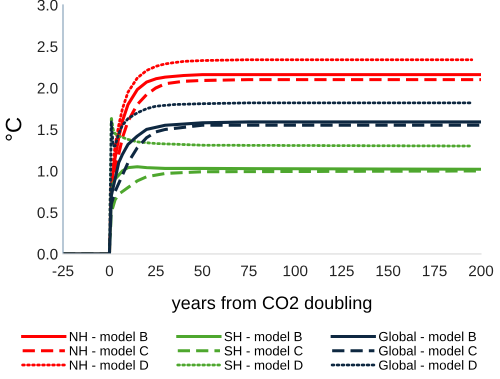  I want to click on legend-label: NH - model C, so click(109, 351).